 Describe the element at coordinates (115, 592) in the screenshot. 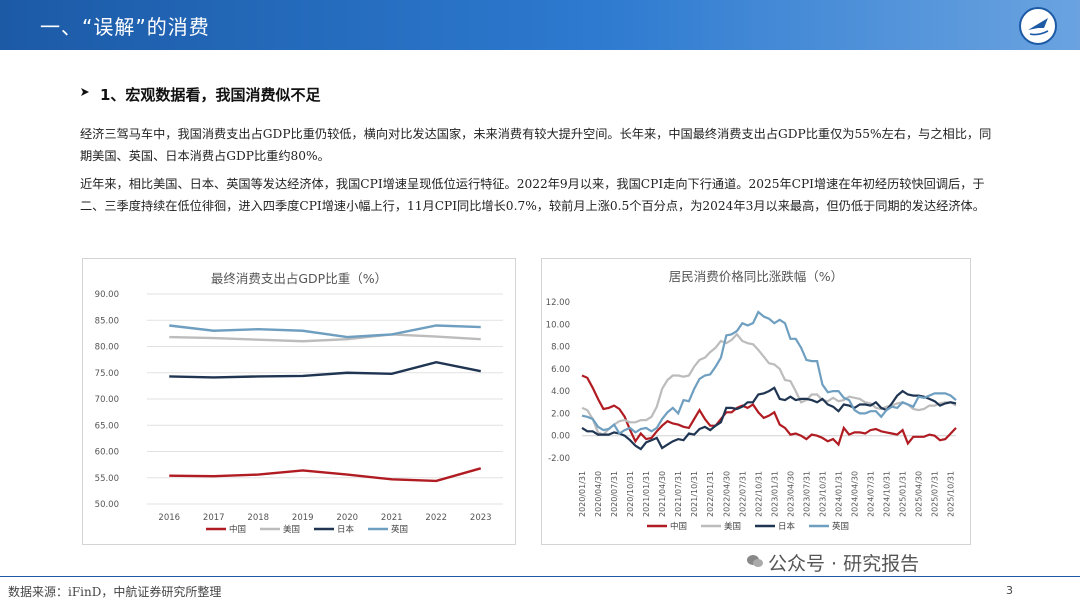

I see `data-source-note: 数据来源：iFinD，中航证券研究所整理` at that location.